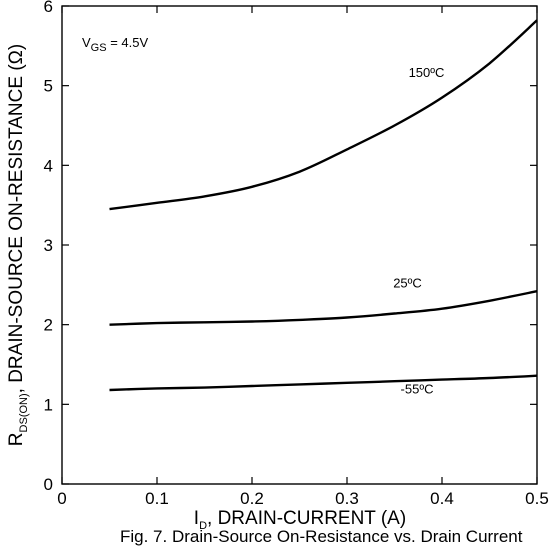  I want to click on condition-label: VGS = 4.5V, so click(115, 44).